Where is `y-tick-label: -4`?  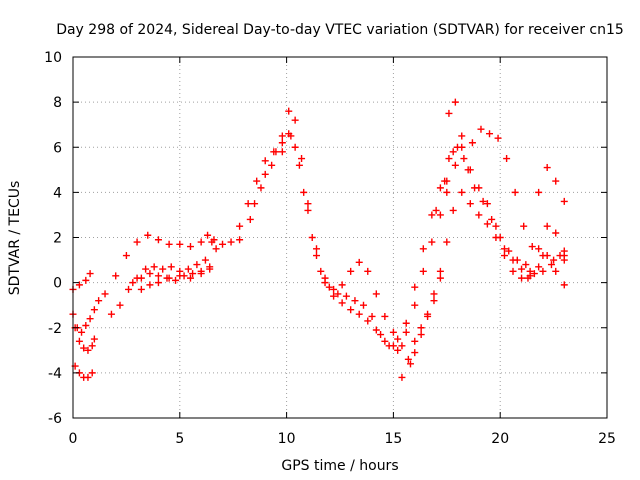 y-tick-label: -4 is located at coordinates (55, 374).